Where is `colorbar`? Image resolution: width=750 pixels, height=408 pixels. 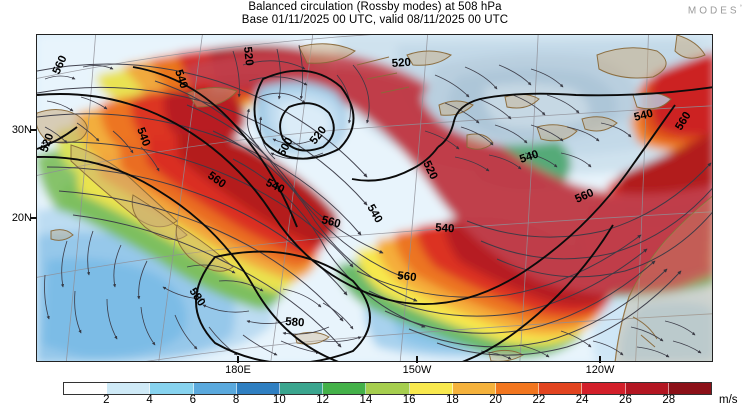 colorbar is located at coordinates (387, 388).